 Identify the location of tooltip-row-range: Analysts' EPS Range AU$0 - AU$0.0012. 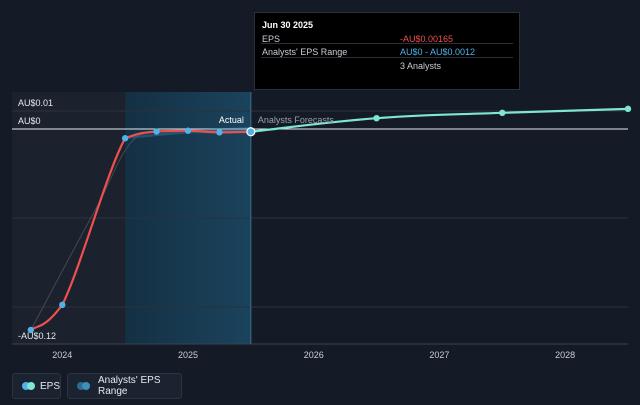
(387, 53).